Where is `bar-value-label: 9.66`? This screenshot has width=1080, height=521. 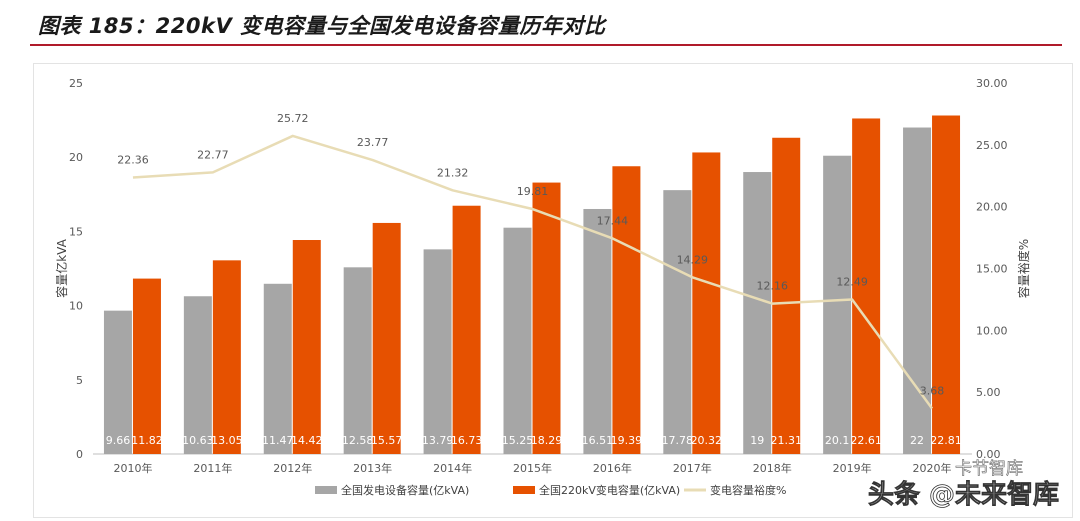
bar-value-label: 9.66 is located at coordinates (118, 440).